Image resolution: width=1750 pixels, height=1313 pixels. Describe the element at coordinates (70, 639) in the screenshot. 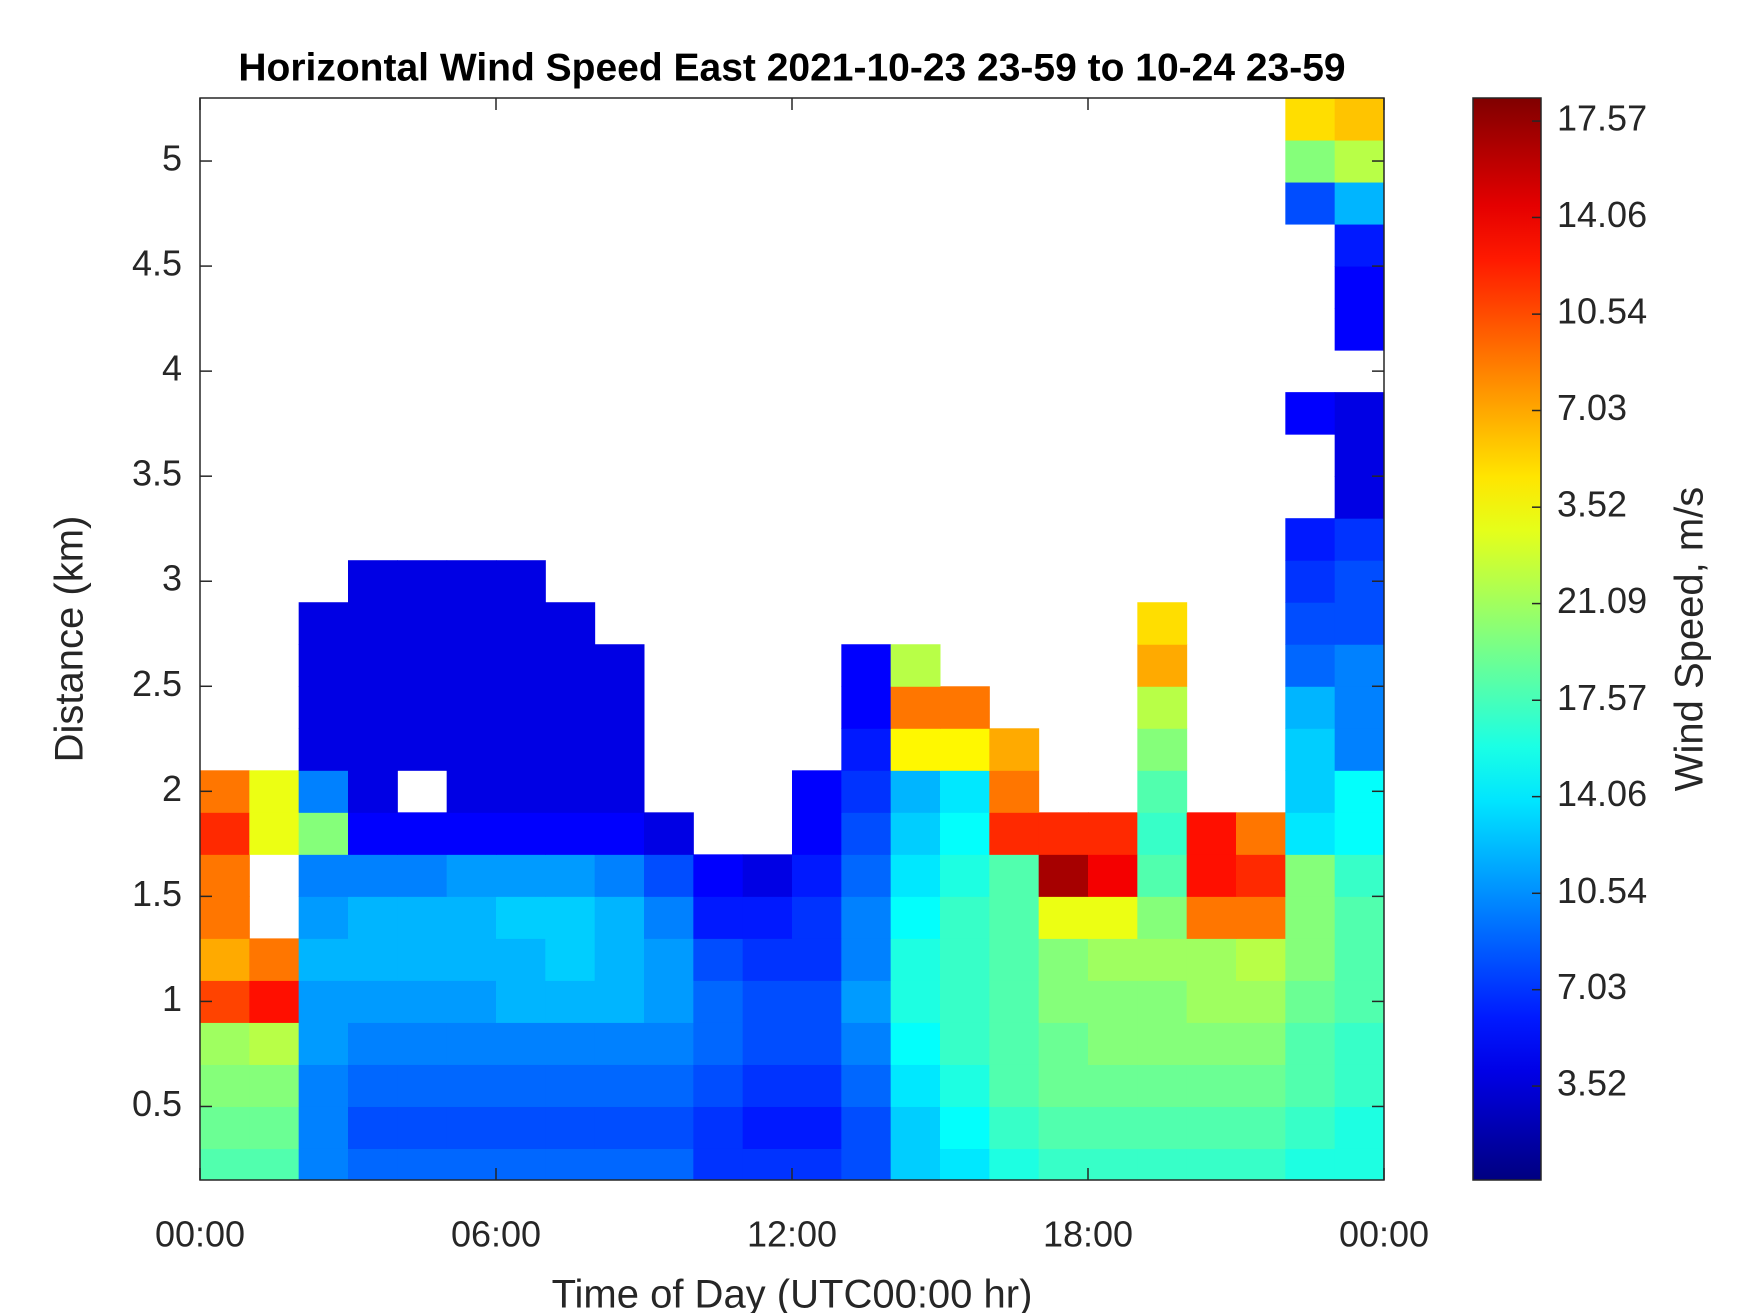

I see `y-axis-label: Distance (km)` at that location.